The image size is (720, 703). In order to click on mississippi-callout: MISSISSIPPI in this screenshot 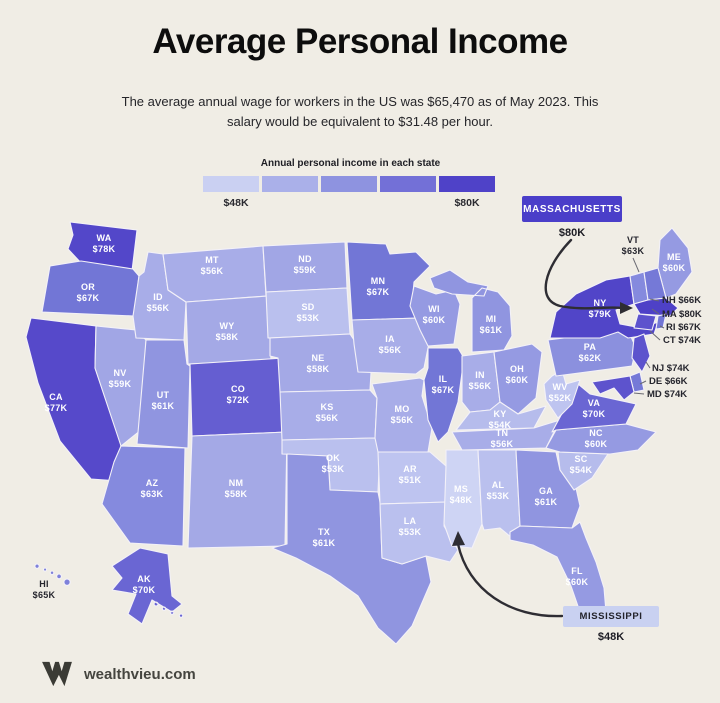, I will do `click(611, 616)`.